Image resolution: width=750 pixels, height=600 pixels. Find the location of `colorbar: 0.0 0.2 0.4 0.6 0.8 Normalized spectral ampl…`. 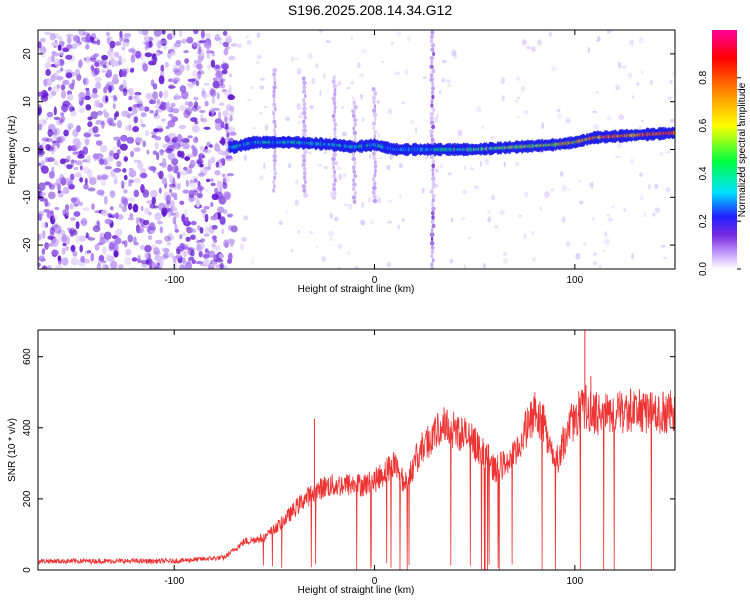

colorbar: 0.0 0.2 0.4 0.6 0.8 Normalized spectral ampl… is located at coordinates (723, 153).